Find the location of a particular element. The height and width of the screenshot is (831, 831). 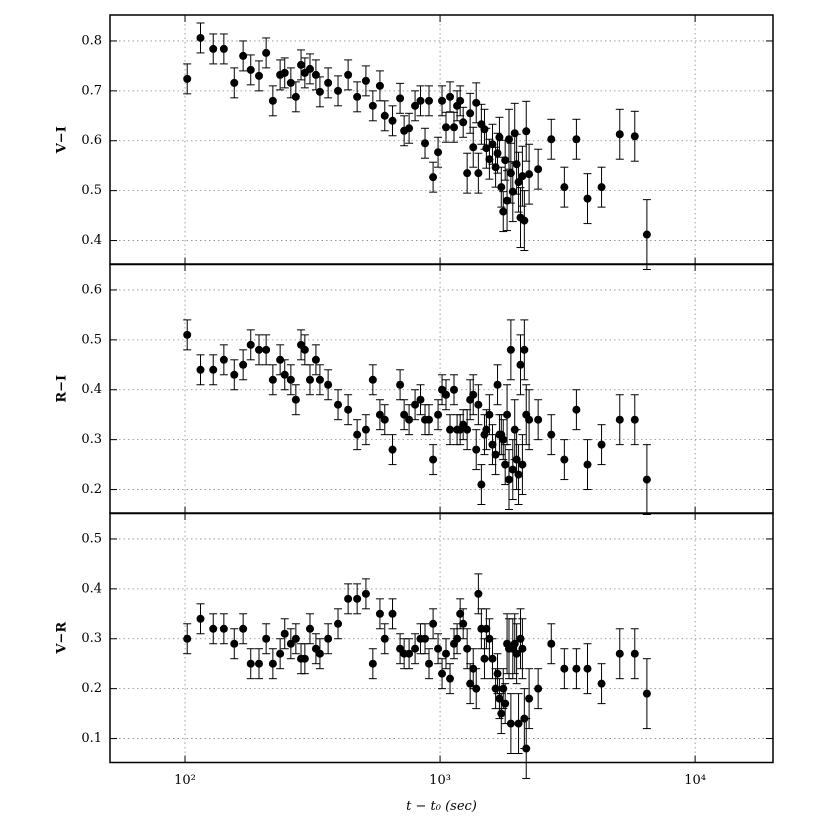

y-tick-label: 0.4 is located at coordinates (91, 389).